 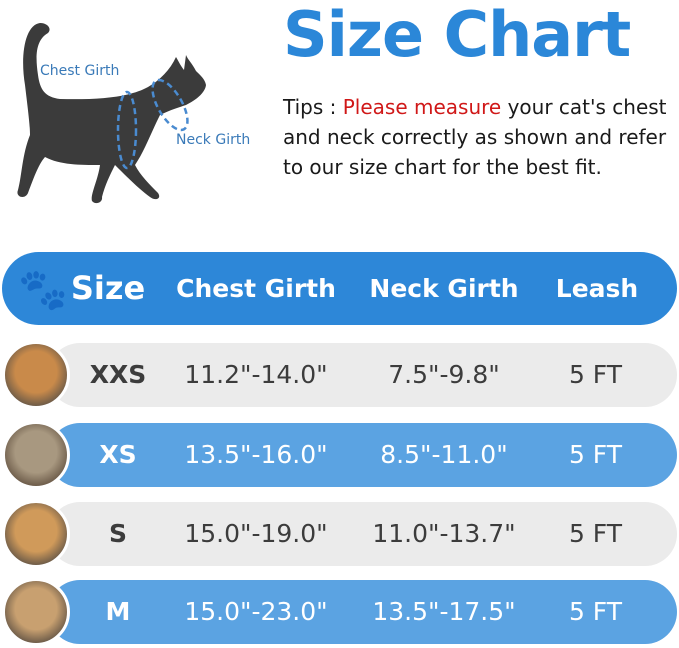 I want to click on cell-neck: 11.0"-13.7", so click(x=444, y=533).